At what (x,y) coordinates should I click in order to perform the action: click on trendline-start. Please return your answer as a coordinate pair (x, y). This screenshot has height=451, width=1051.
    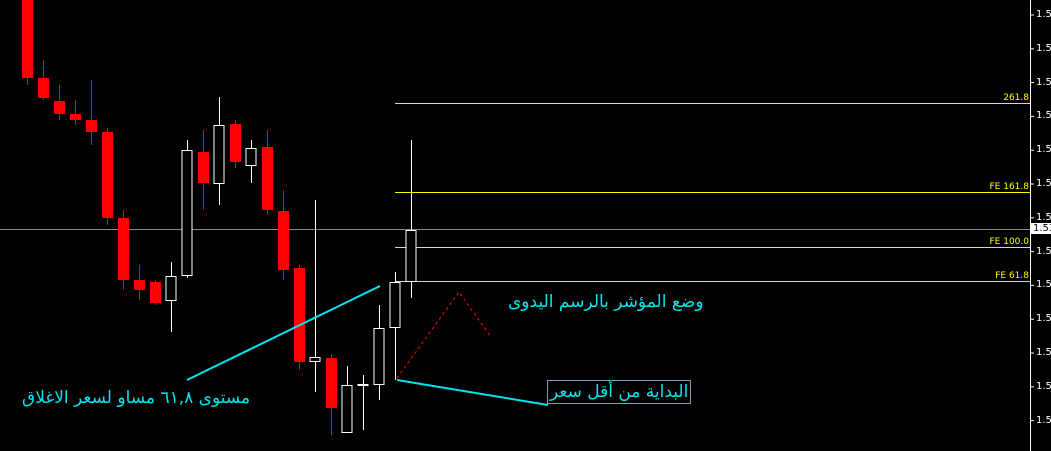
    Looking at the image, I should click on (472, 392).